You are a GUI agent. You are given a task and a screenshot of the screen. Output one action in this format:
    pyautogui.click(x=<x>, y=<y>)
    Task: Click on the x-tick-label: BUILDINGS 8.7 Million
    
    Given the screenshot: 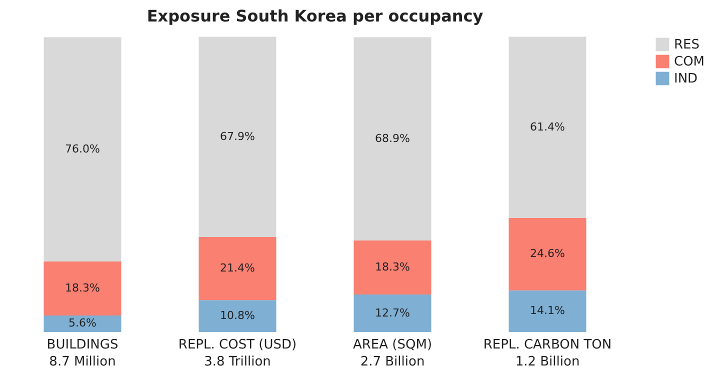 What is the action you would take?
    pyautogui.click(x=82, y=354)
    